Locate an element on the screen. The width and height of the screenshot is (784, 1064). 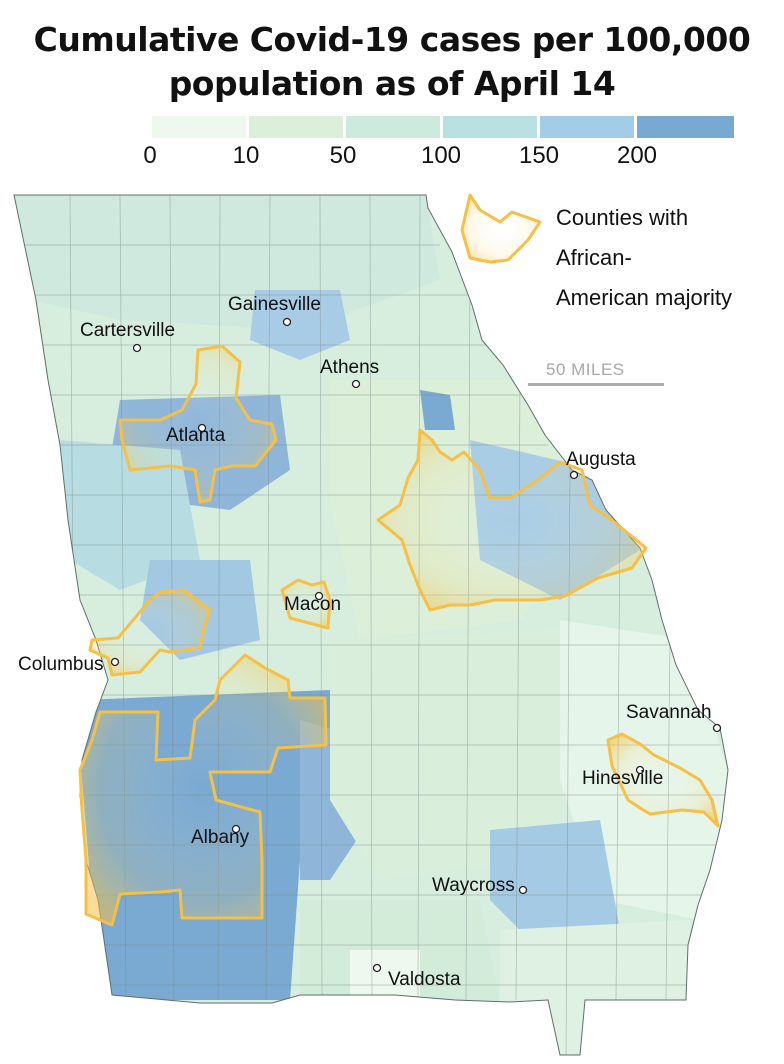
majority-outline-columbus is located at coordinates (150, 632).